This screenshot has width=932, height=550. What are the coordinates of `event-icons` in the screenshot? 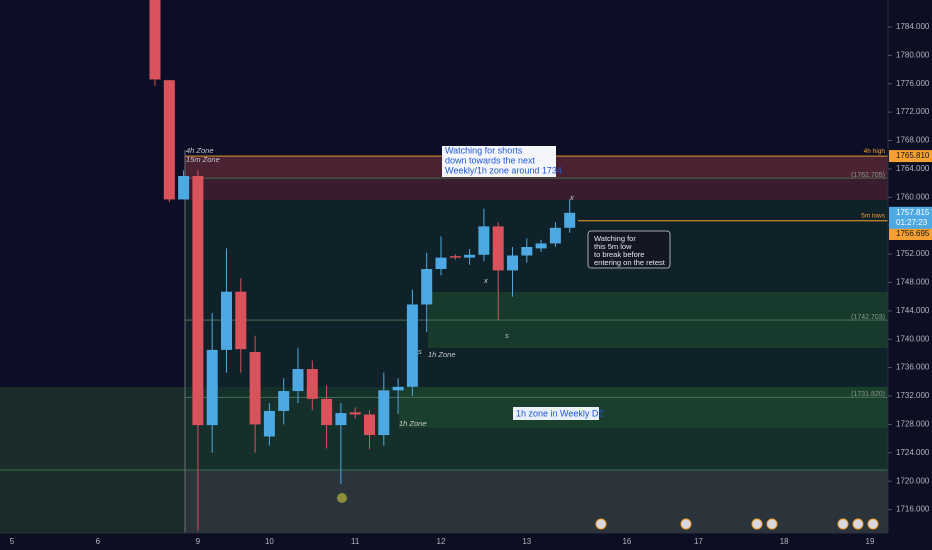 It's located at (737, 524).